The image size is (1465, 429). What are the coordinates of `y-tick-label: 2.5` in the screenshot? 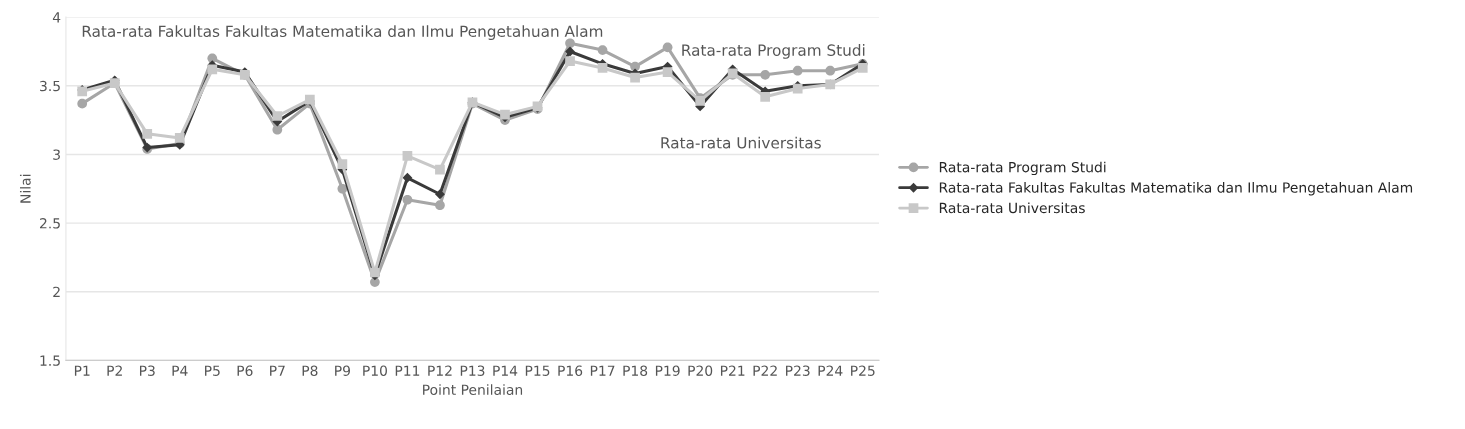 It's located at (49, 223).